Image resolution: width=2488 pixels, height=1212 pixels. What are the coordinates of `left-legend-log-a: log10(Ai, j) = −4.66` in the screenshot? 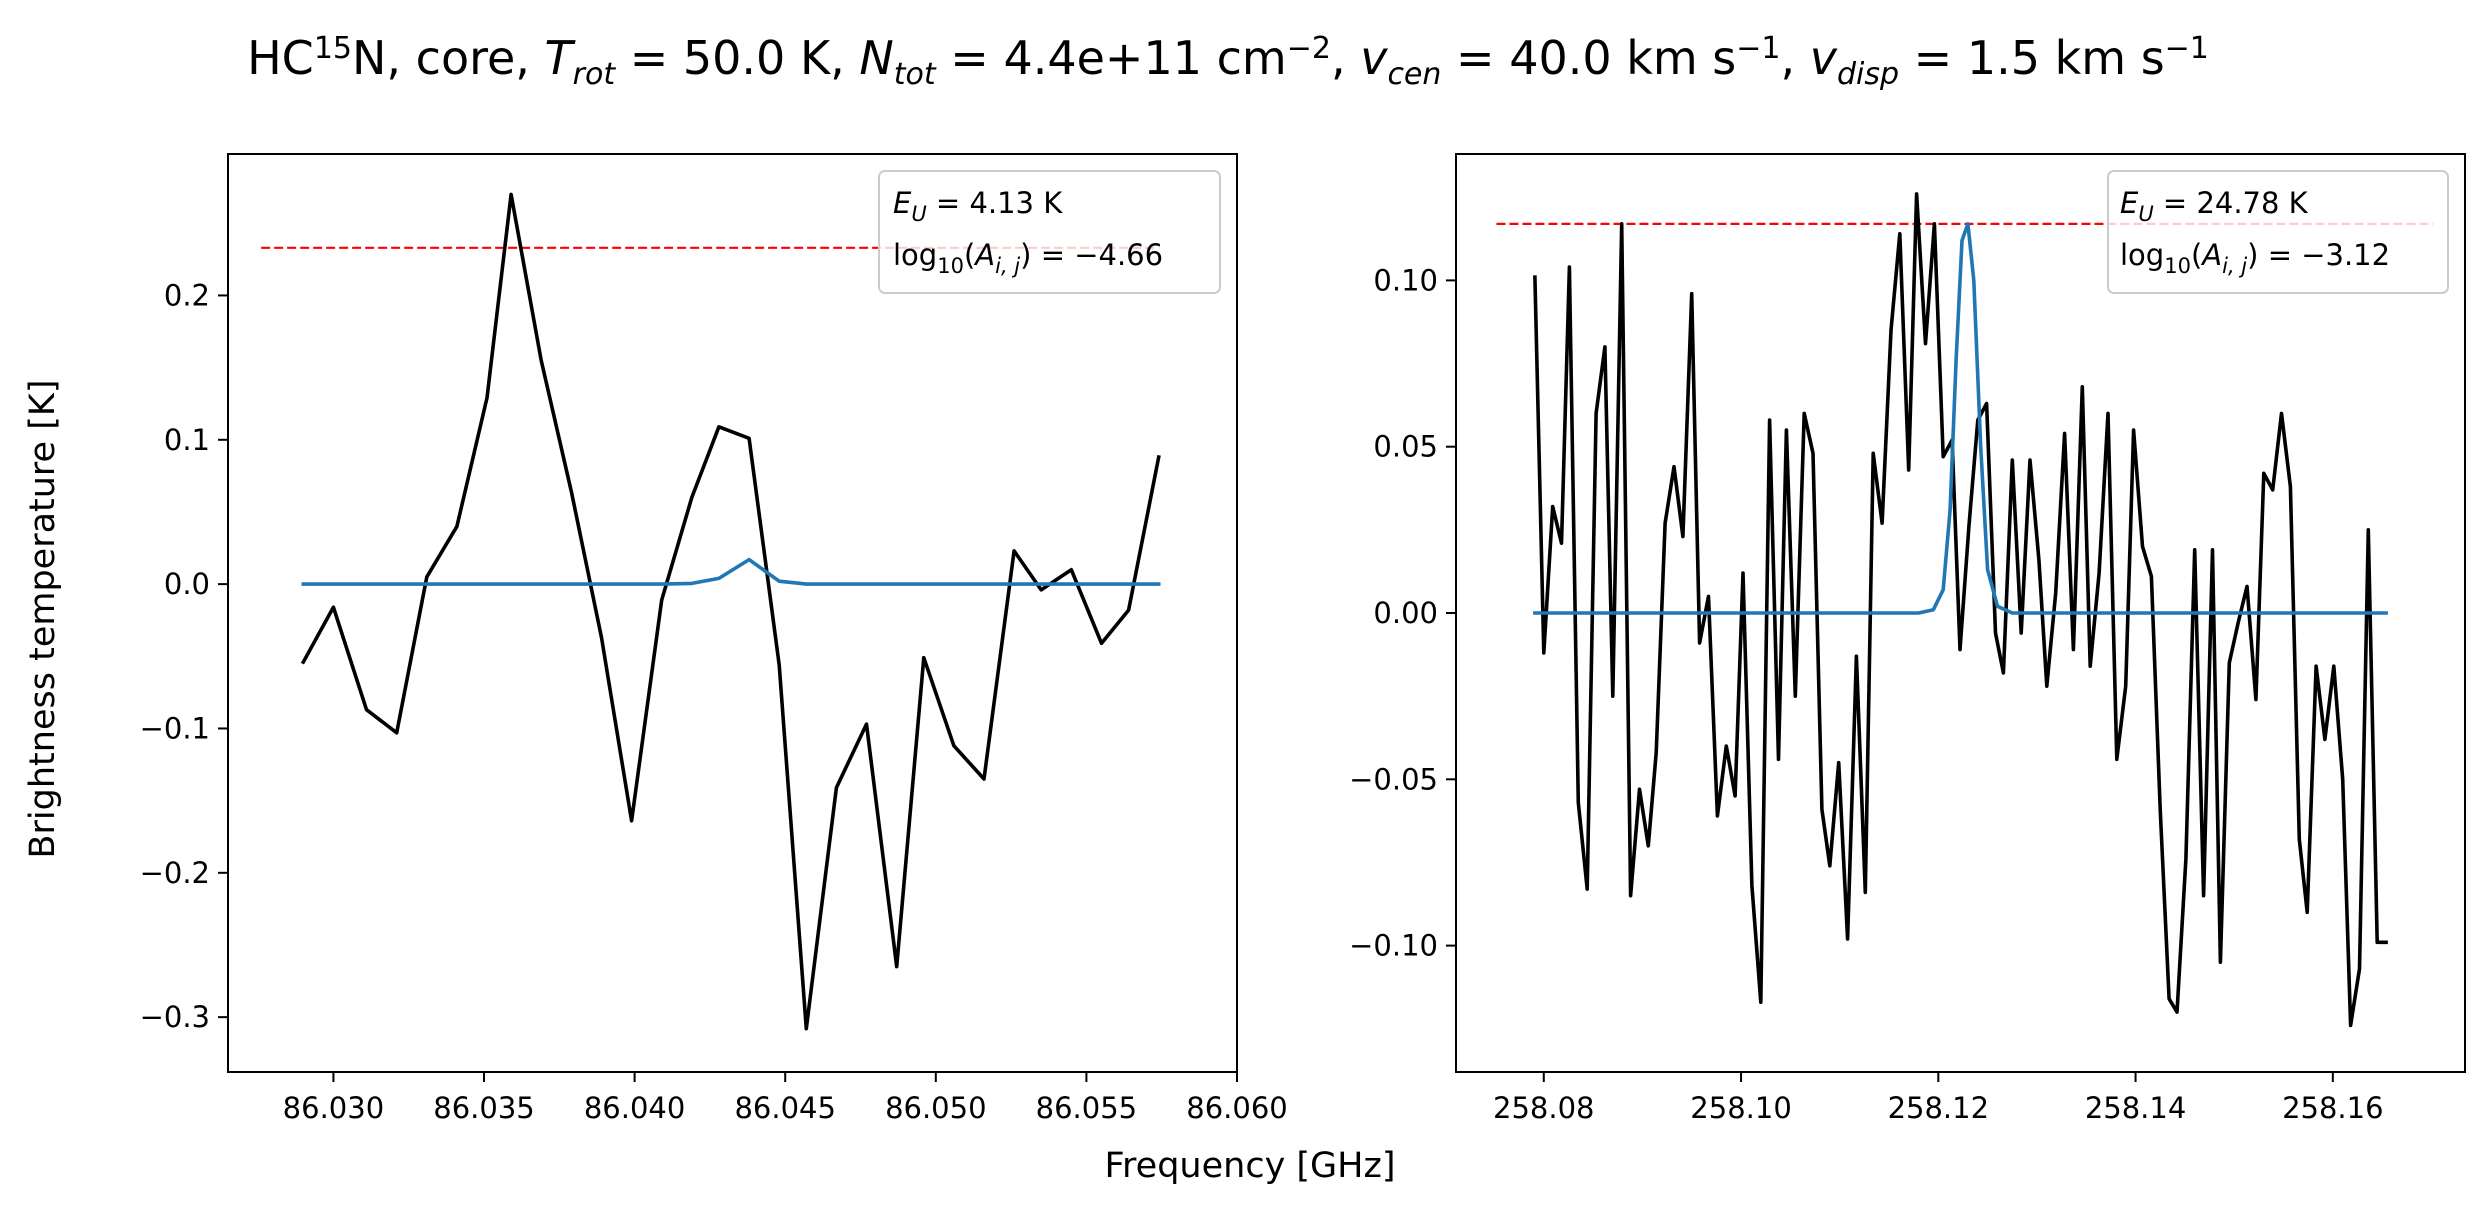 It's located at (1028, 258).